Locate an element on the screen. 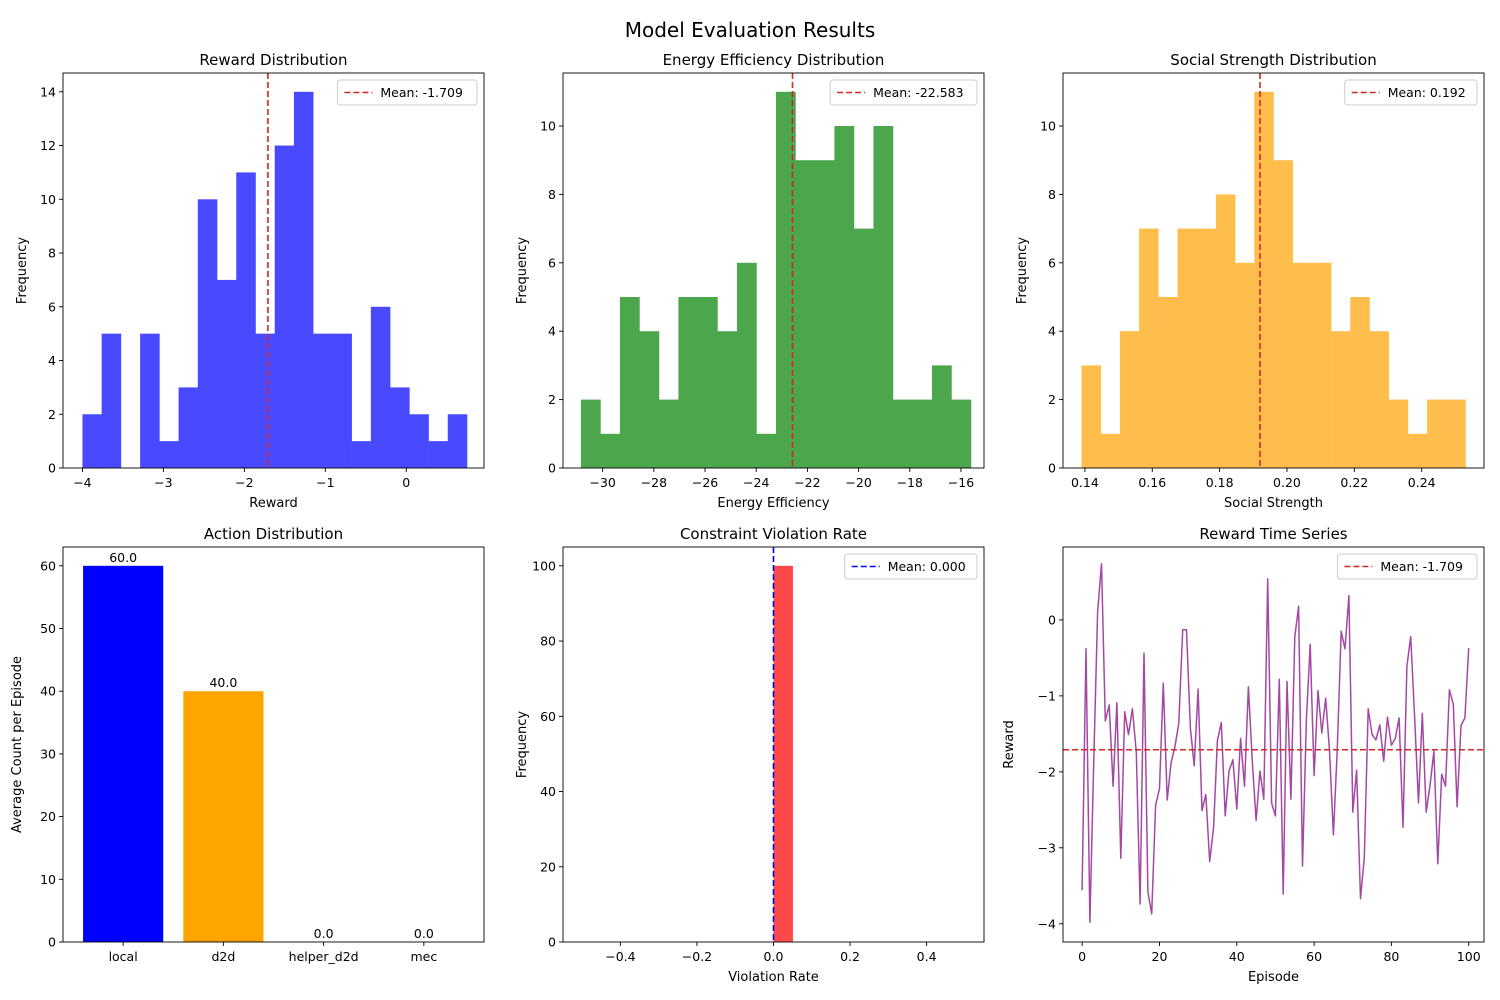 This screenshot has height=1000, width=1500. x-tick-label: −18 is located at coordinates (910, 482).